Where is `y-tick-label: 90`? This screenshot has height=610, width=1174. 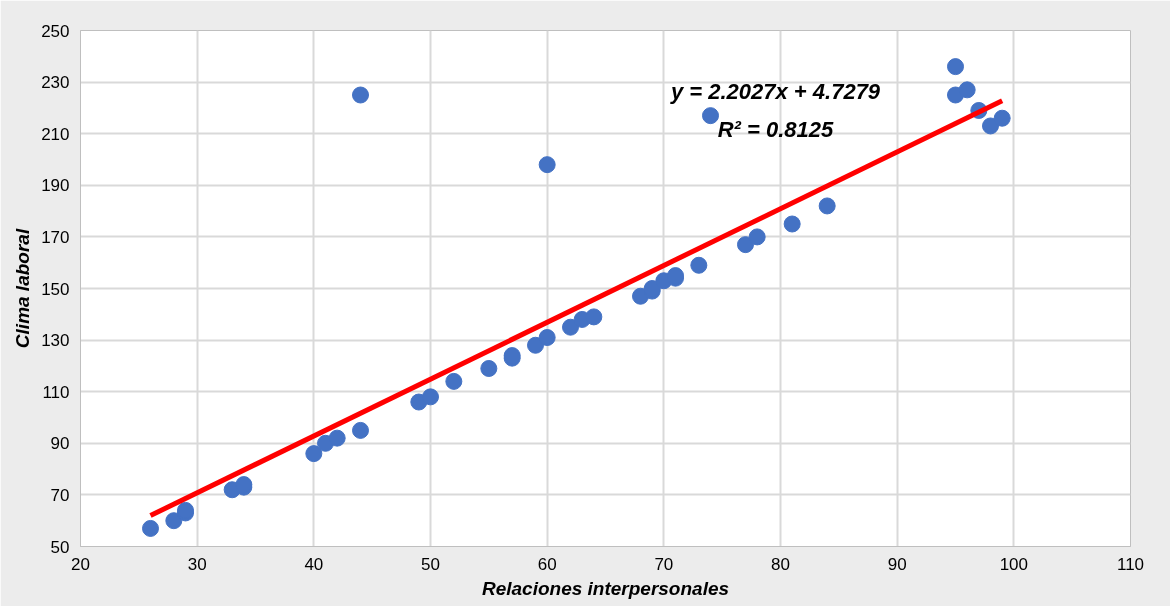 y-tick-label: 90 is located at coordinates (60, 444).